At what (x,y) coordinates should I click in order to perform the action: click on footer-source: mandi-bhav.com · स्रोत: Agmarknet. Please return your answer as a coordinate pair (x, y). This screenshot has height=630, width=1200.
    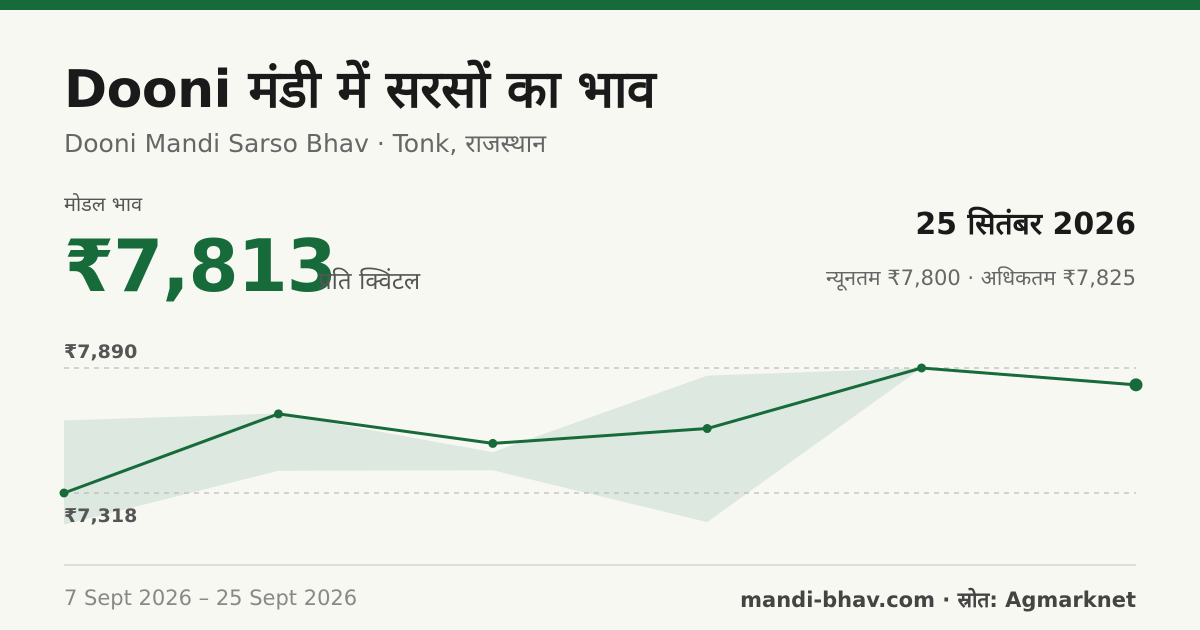
    Looking at the image, I should click on (938, 600).